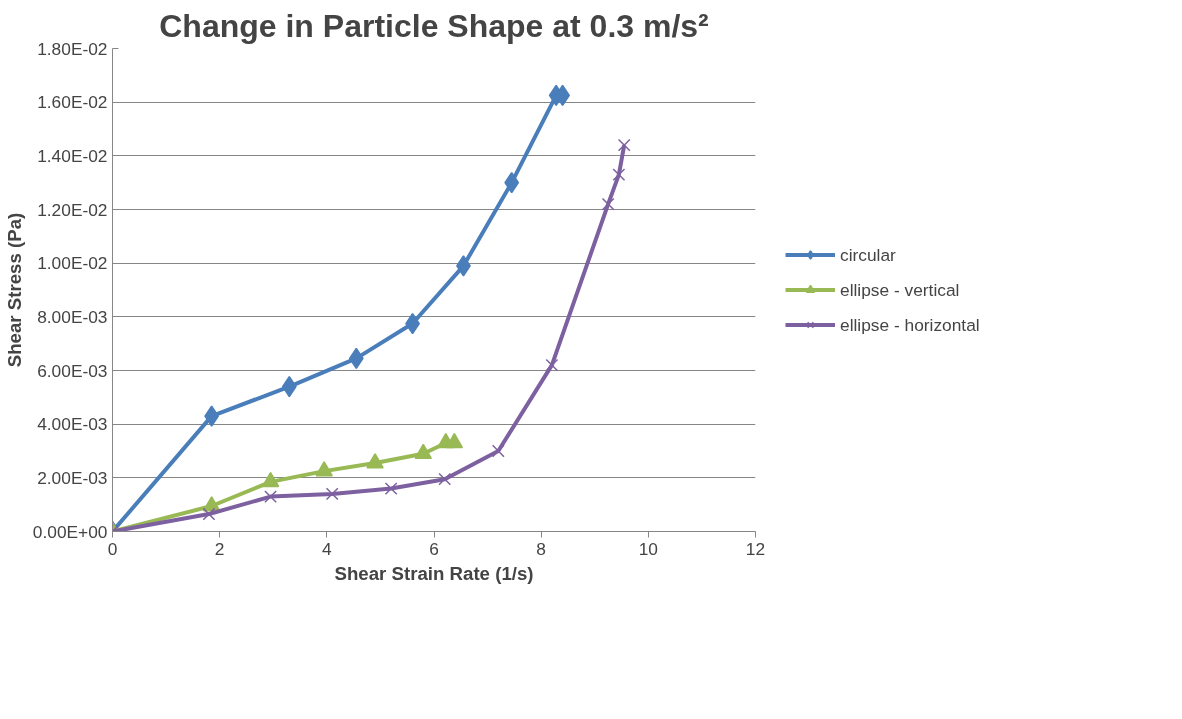  What do you see at coordinates (14, 290) in the screenshot?
I see `y-axis-title: Shear Stress (Pa)` at bounding box center [14, 290].